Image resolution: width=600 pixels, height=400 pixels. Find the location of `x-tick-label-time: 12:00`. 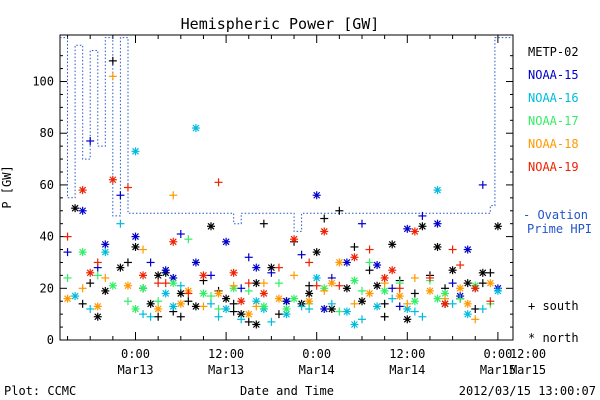

x-tick-label-time: 12:00 is located at coordinates (407, 354).